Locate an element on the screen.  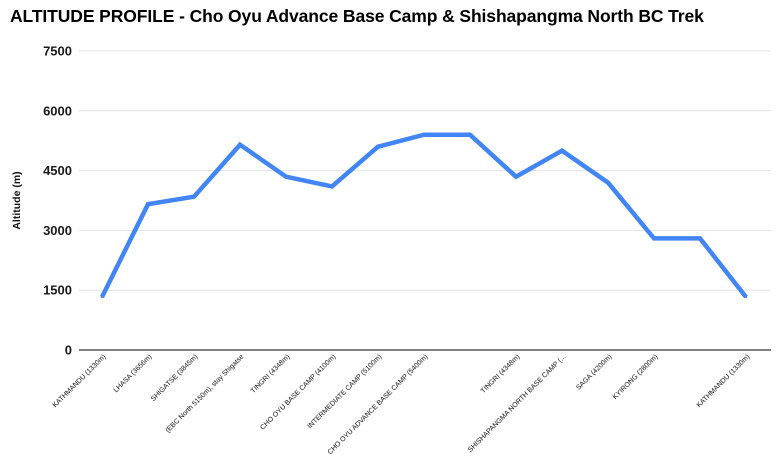
x-tick-label: CHO OYU ADVANCE BASE CAMP (5400m) is located at coordinates (378, 404).